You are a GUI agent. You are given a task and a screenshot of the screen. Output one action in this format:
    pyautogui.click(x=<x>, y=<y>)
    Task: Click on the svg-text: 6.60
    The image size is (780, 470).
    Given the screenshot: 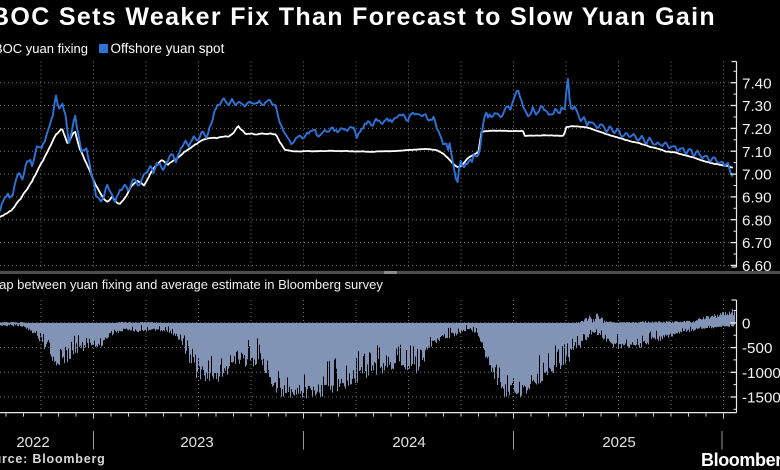 What is the action you would take?
    pyautogui.click(x=757, y=266)
    